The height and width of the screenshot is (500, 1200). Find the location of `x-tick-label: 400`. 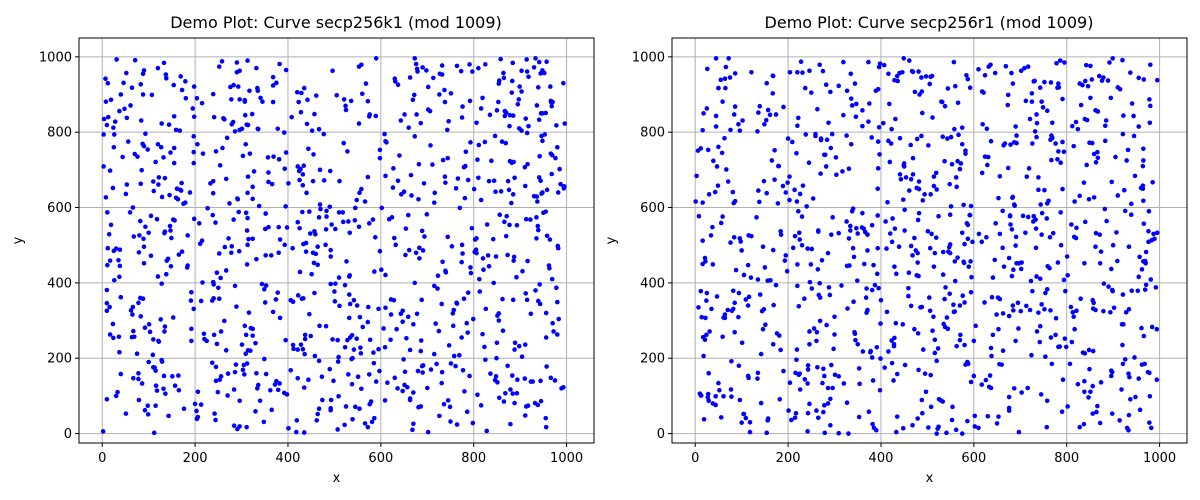

x-tick-label: 400 is located at coordinates (881, 458).